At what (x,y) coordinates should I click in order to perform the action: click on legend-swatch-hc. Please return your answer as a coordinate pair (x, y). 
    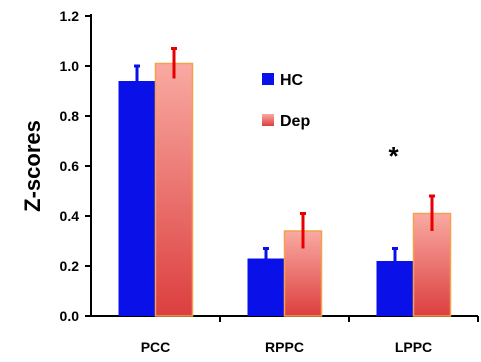
    Looking at the image, I should click on (268, 79).